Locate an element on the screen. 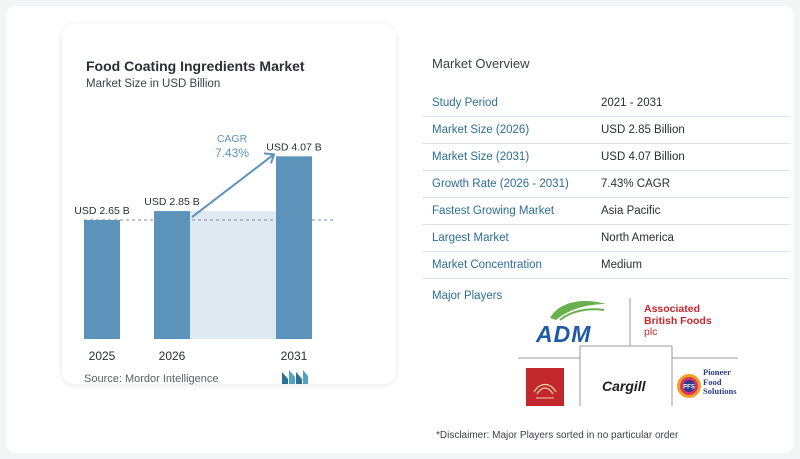 The width and height of the screenshot is (800, 459). major-players-label: Major Players is located at coordinates (467, 296).